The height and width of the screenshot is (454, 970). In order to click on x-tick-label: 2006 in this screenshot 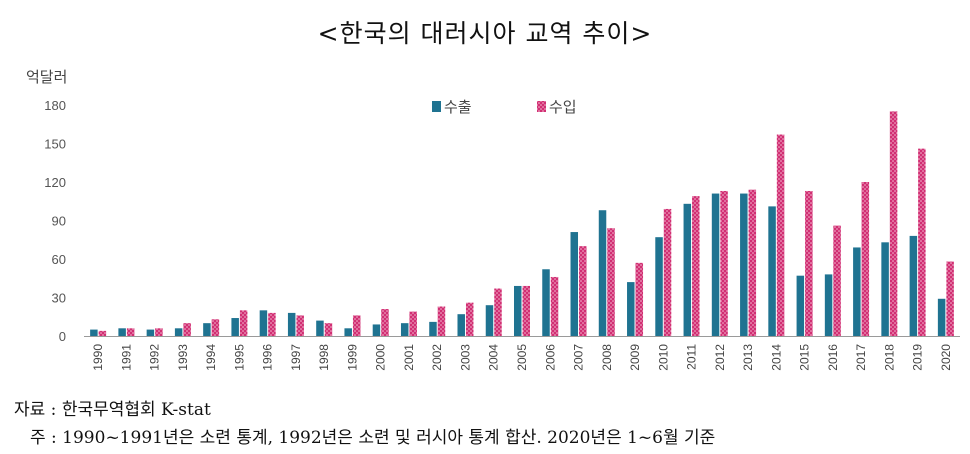, I will do `click(550, 357)`.